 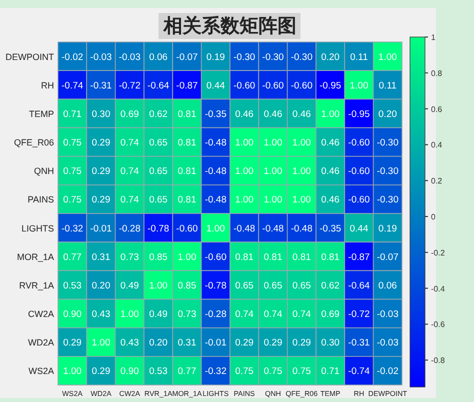 What do you see at coordinates (41, 314) in the screenshot?
I see `y-tick-label: CW2A` at bounding box center [41, 314].